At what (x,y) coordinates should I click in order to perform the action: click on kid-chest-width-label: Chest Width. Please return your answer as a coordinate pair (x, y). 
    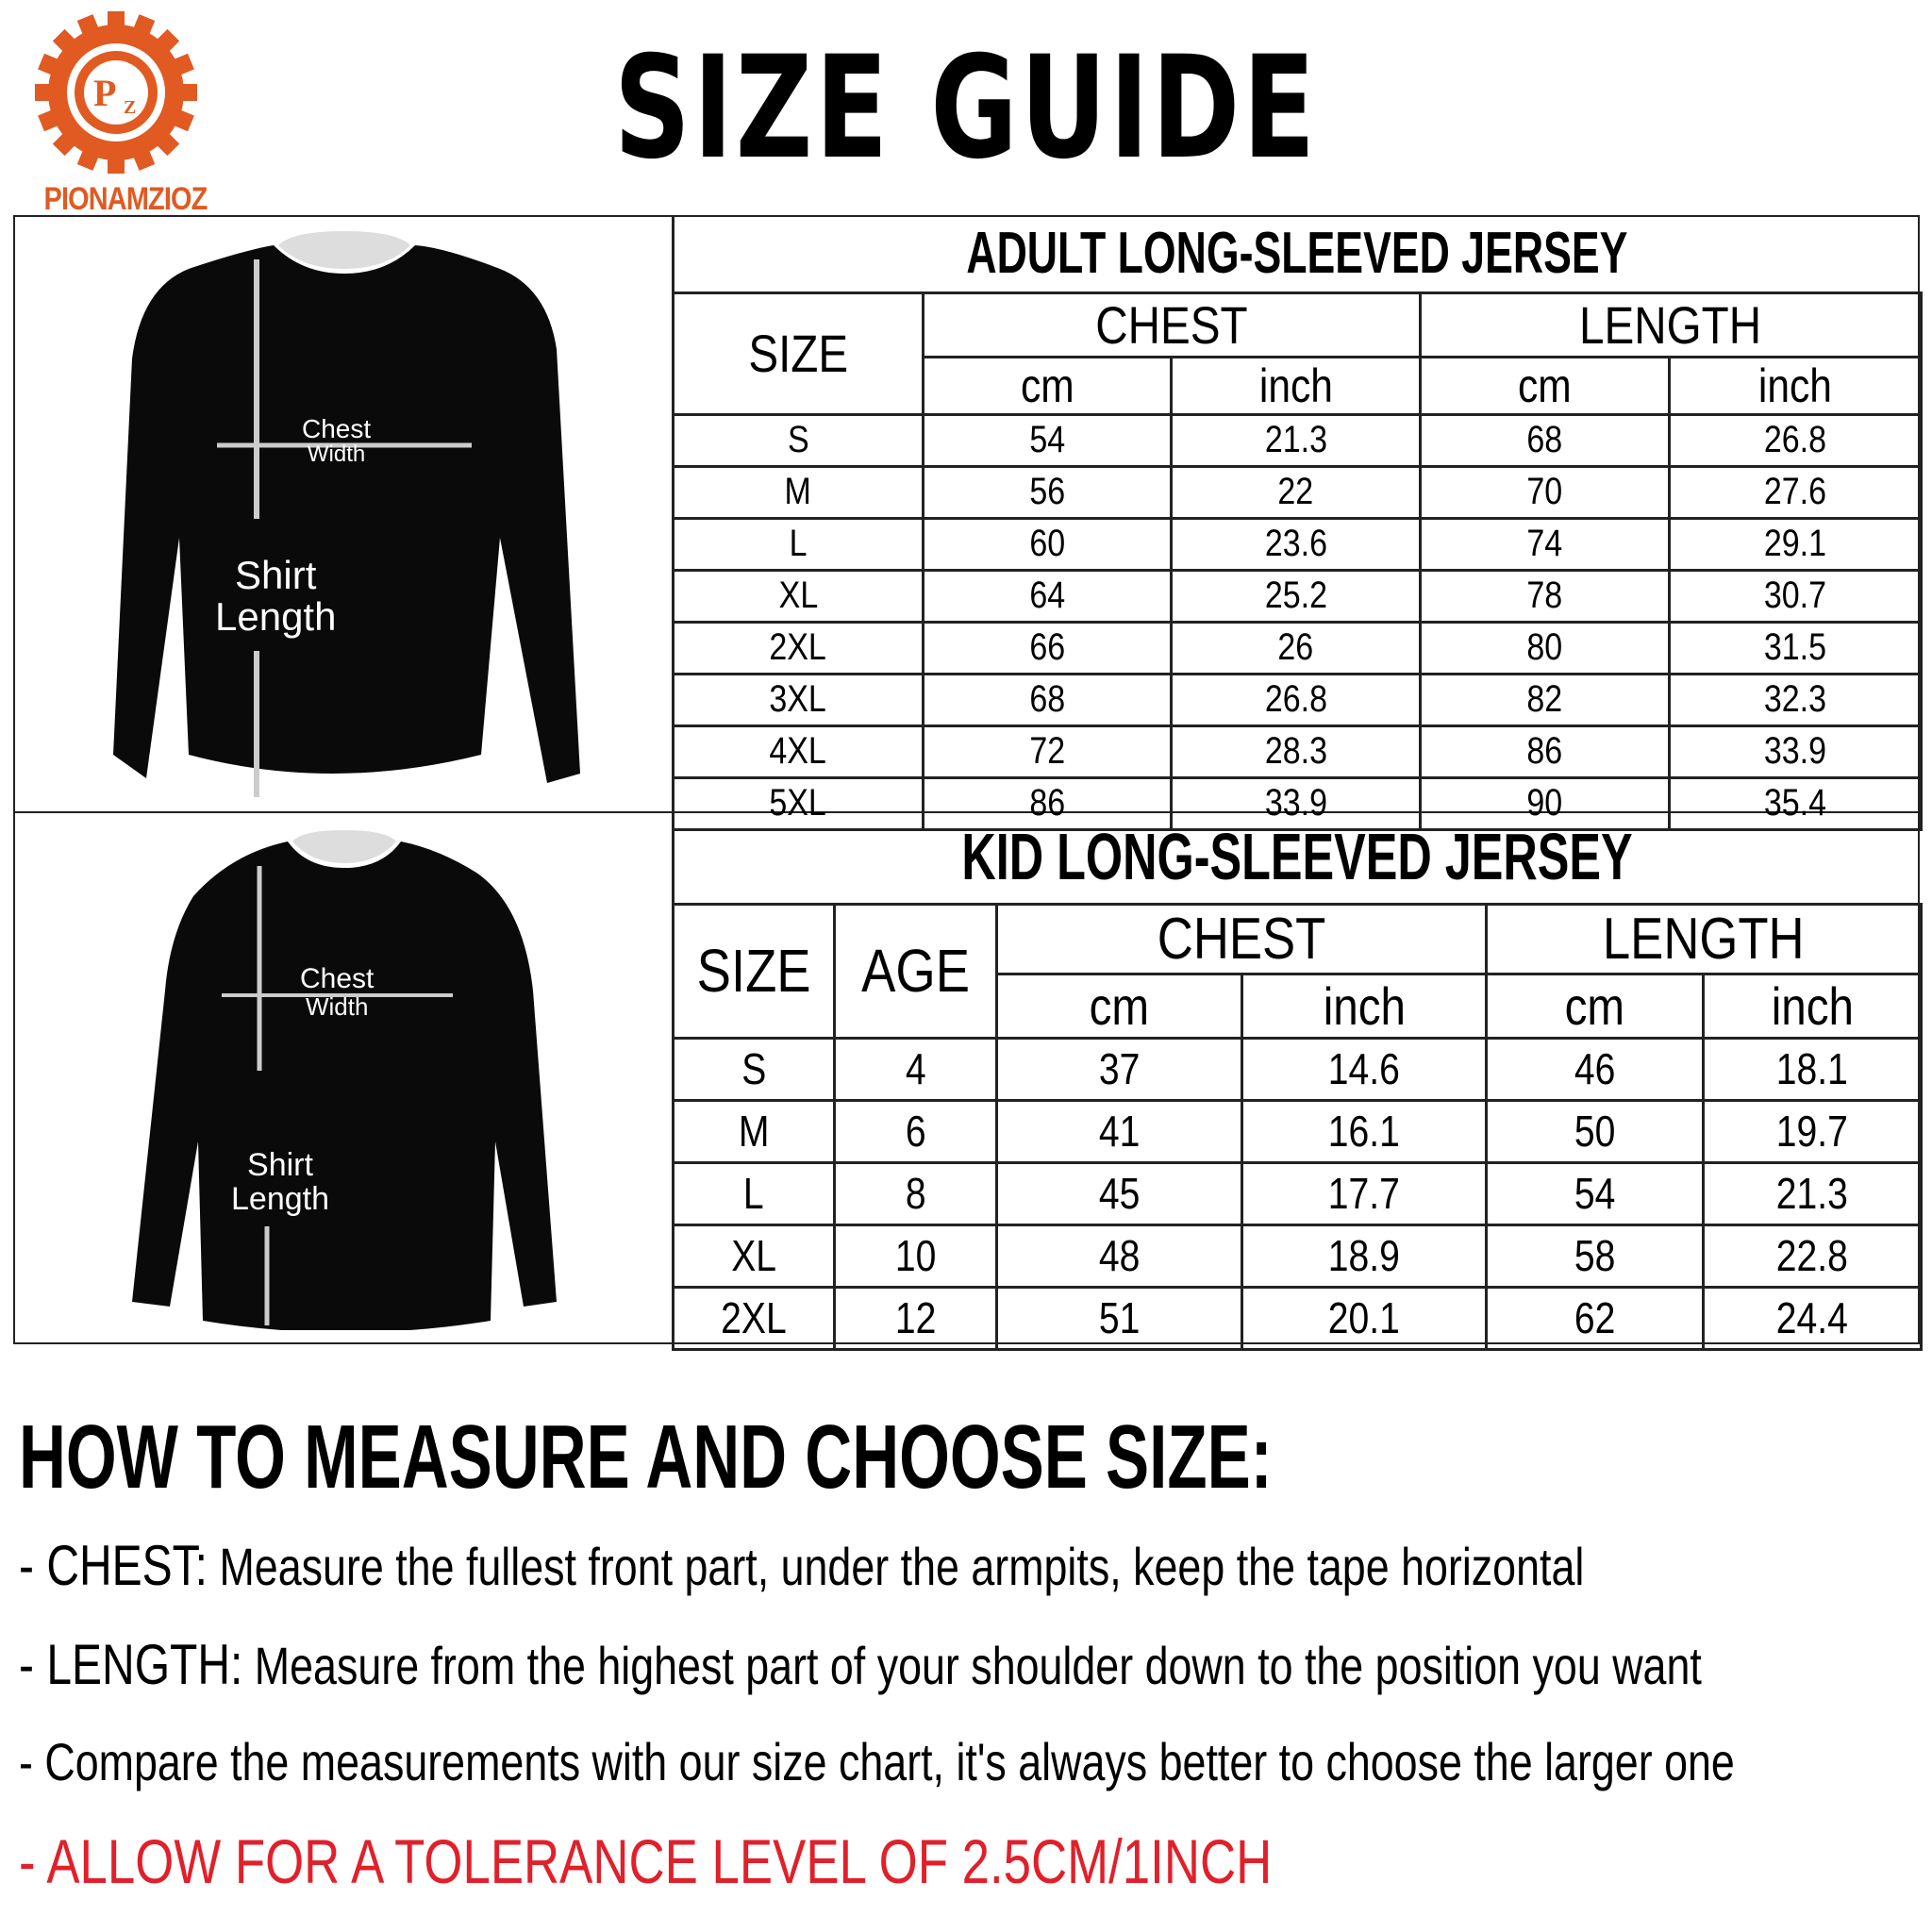
    Looking at the image, I should click on (337, 992).